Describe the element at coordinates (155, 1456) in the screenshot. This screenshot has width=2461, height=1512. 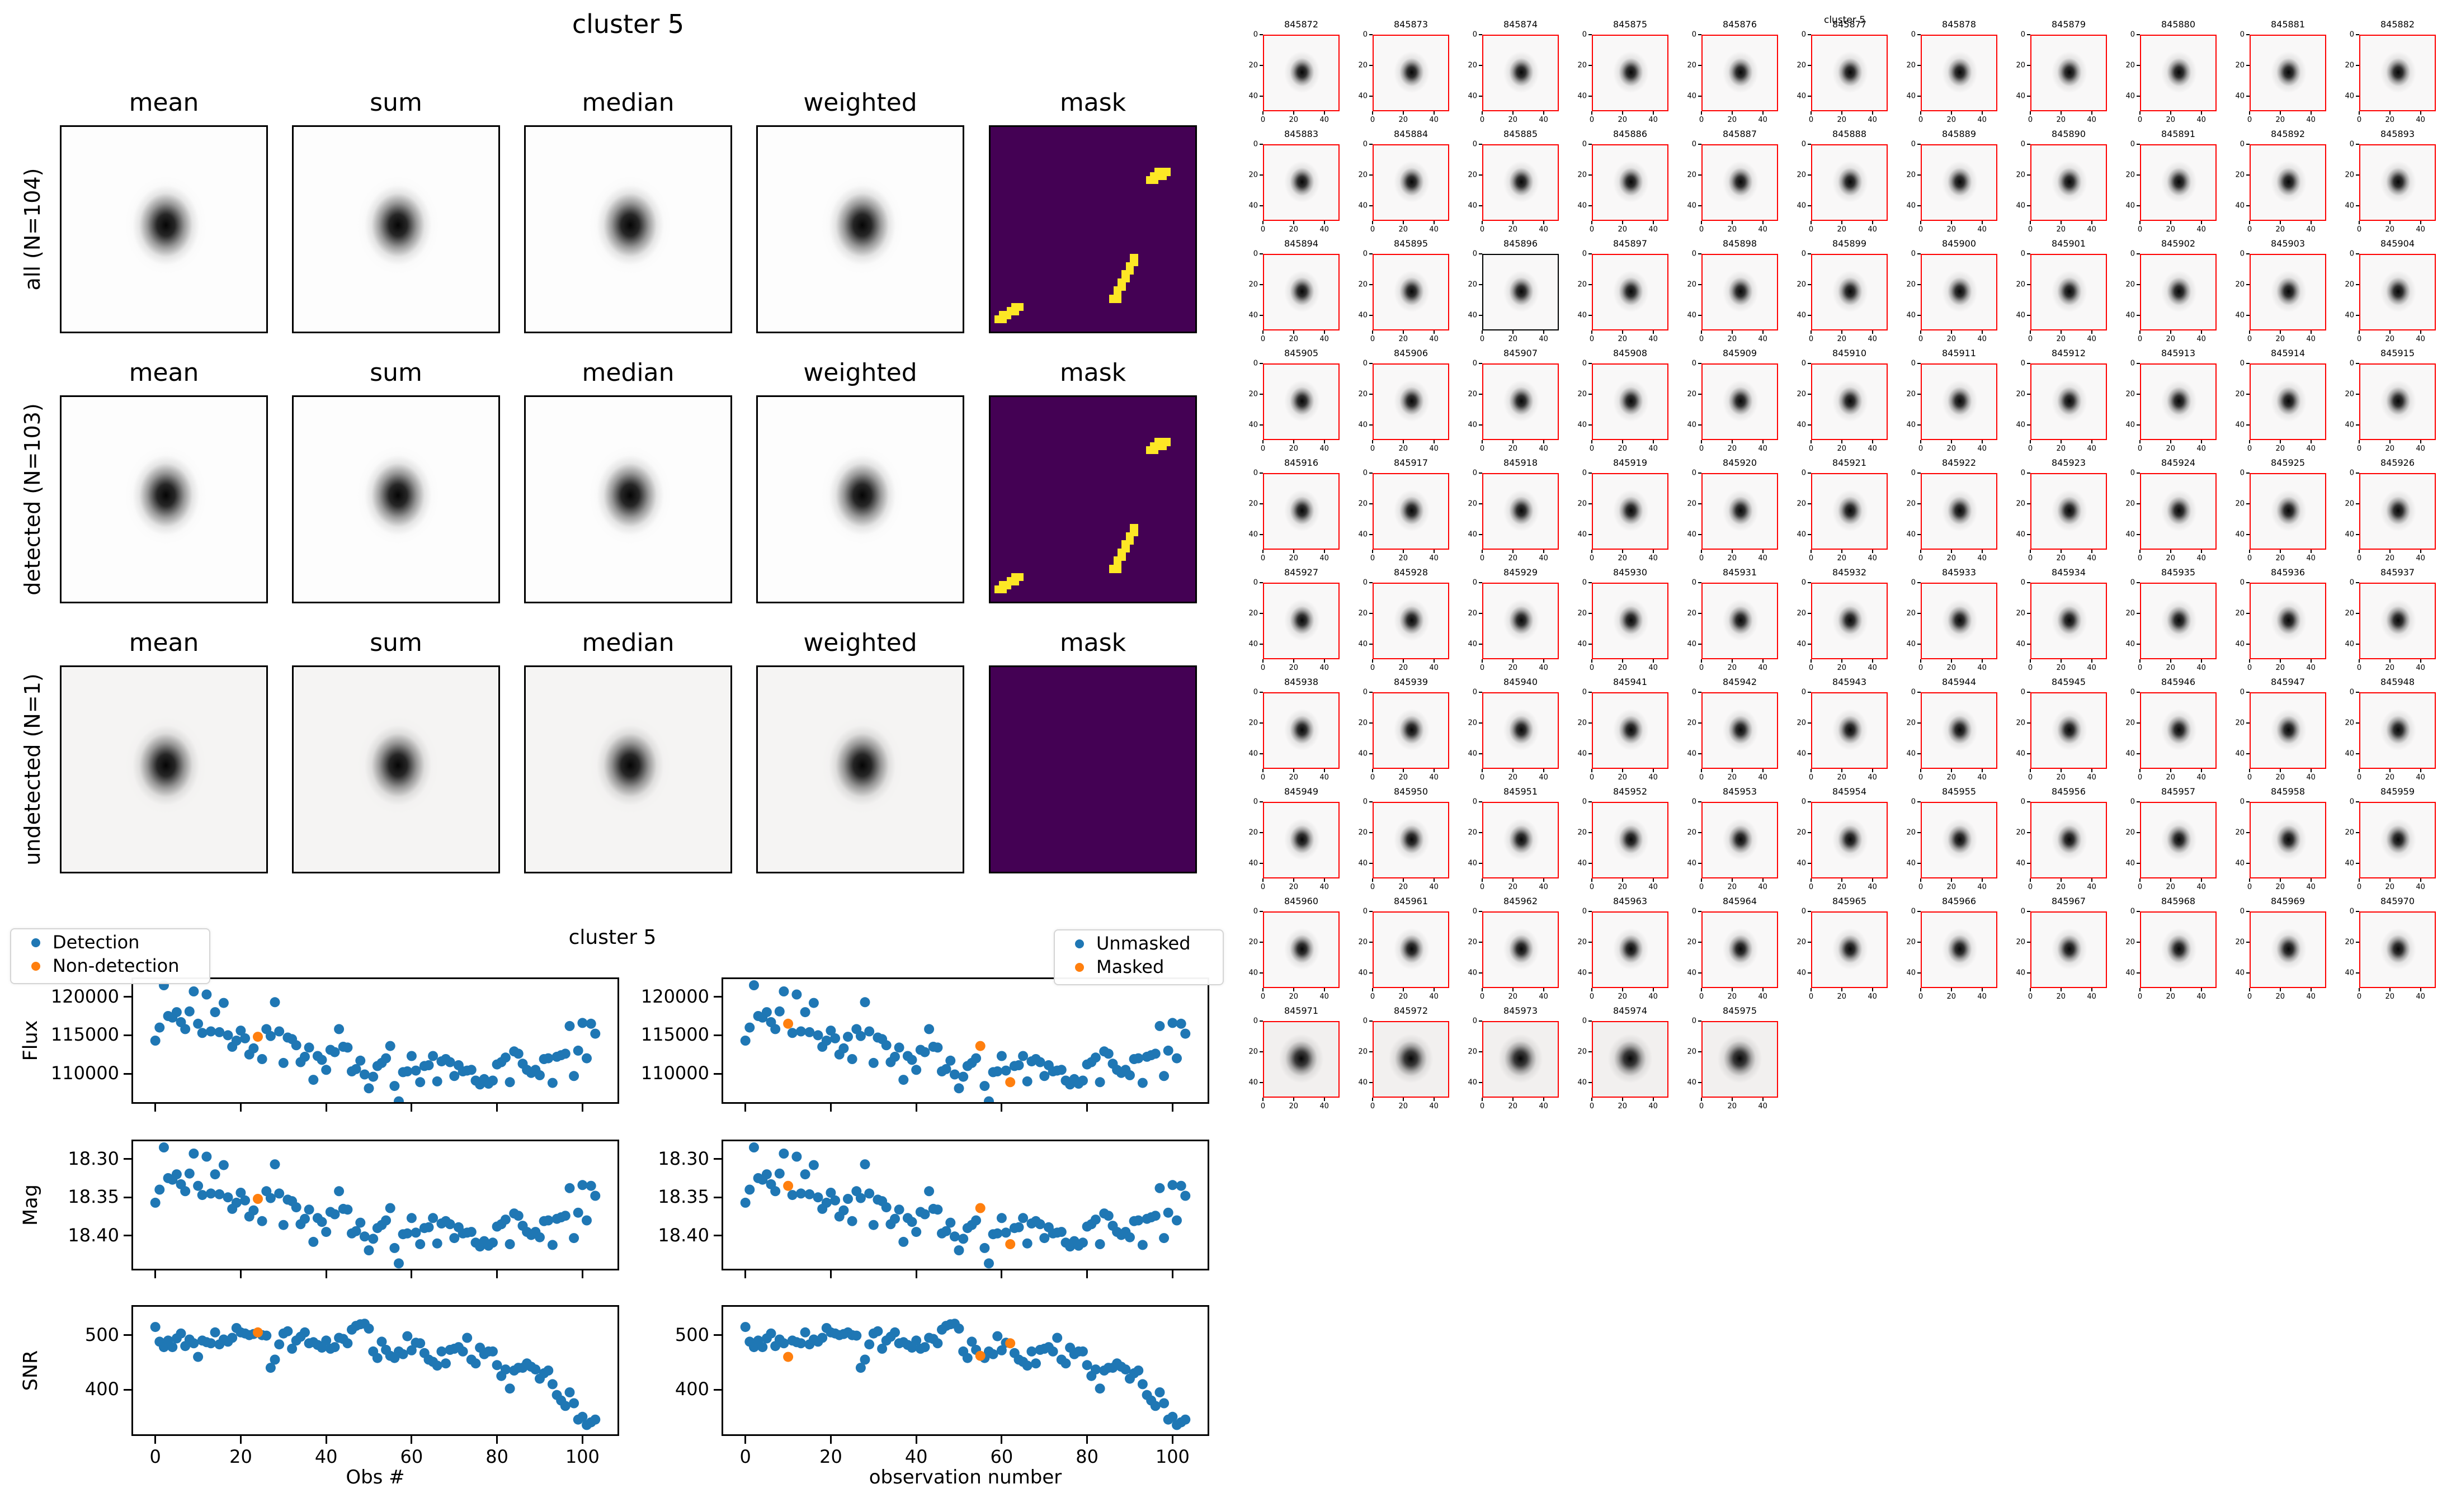
I see `x-tick-label: 0` at that location.